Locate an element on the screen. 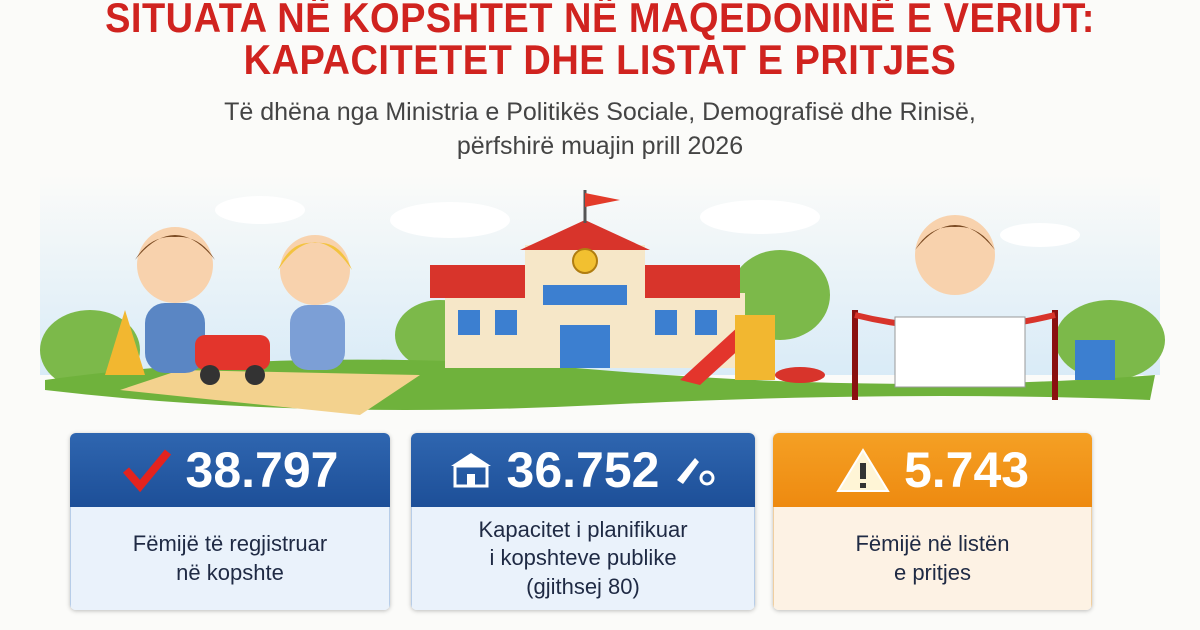  stat-label: Fëmijë të regjistruar në kopshte is located at coordinates (230, 558).